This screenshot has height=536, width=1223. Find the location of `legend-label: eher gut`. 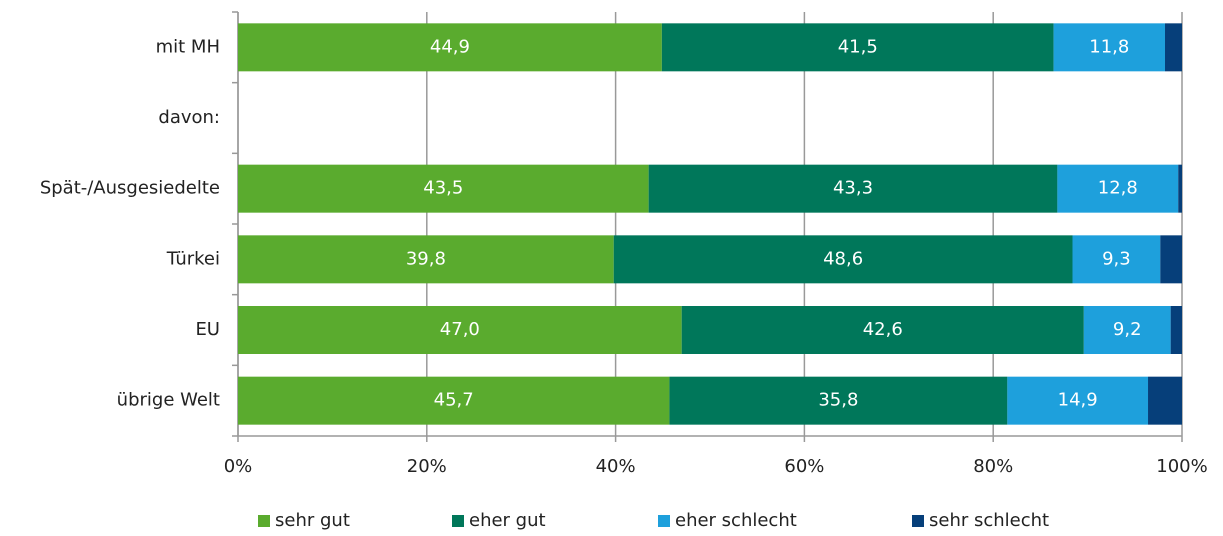

legend-label: eher gut is located at coordinates (507, 520).